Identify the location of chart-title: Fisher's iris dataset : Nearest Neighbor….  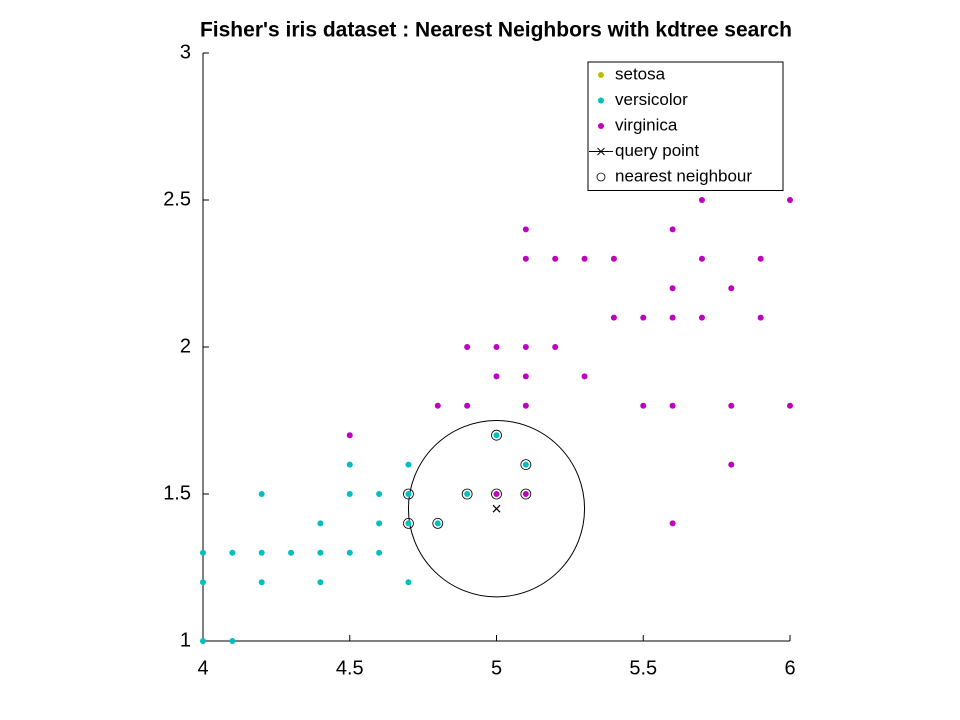
(496, 30).